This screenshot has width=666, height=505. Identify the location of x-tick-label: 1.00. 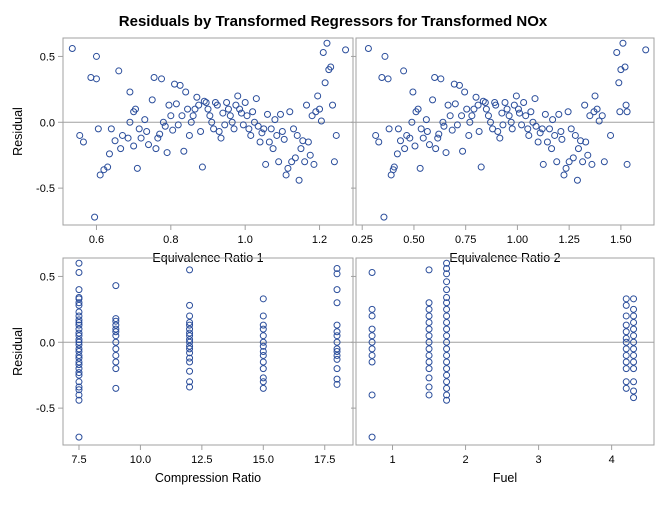
(517, 240).